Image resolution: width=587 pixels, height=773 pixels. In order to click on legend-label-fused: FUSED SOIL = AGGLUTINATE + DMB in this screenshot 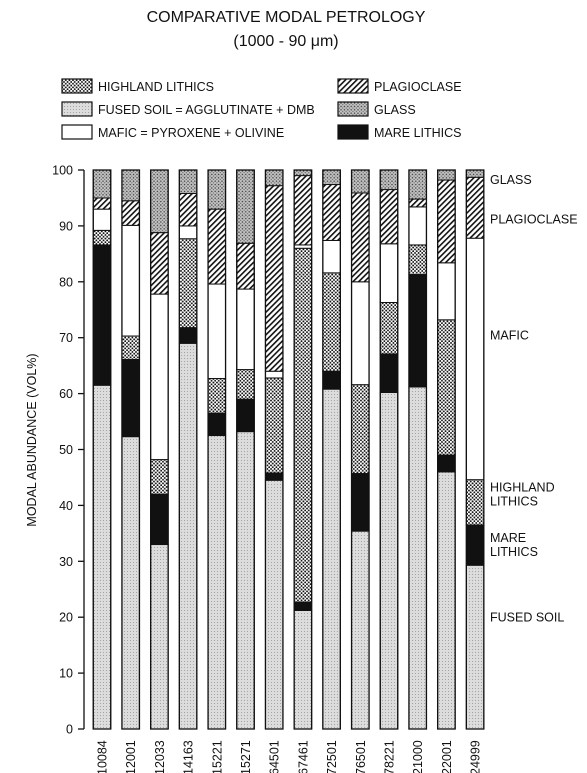, I will do `click(206, 110)`.